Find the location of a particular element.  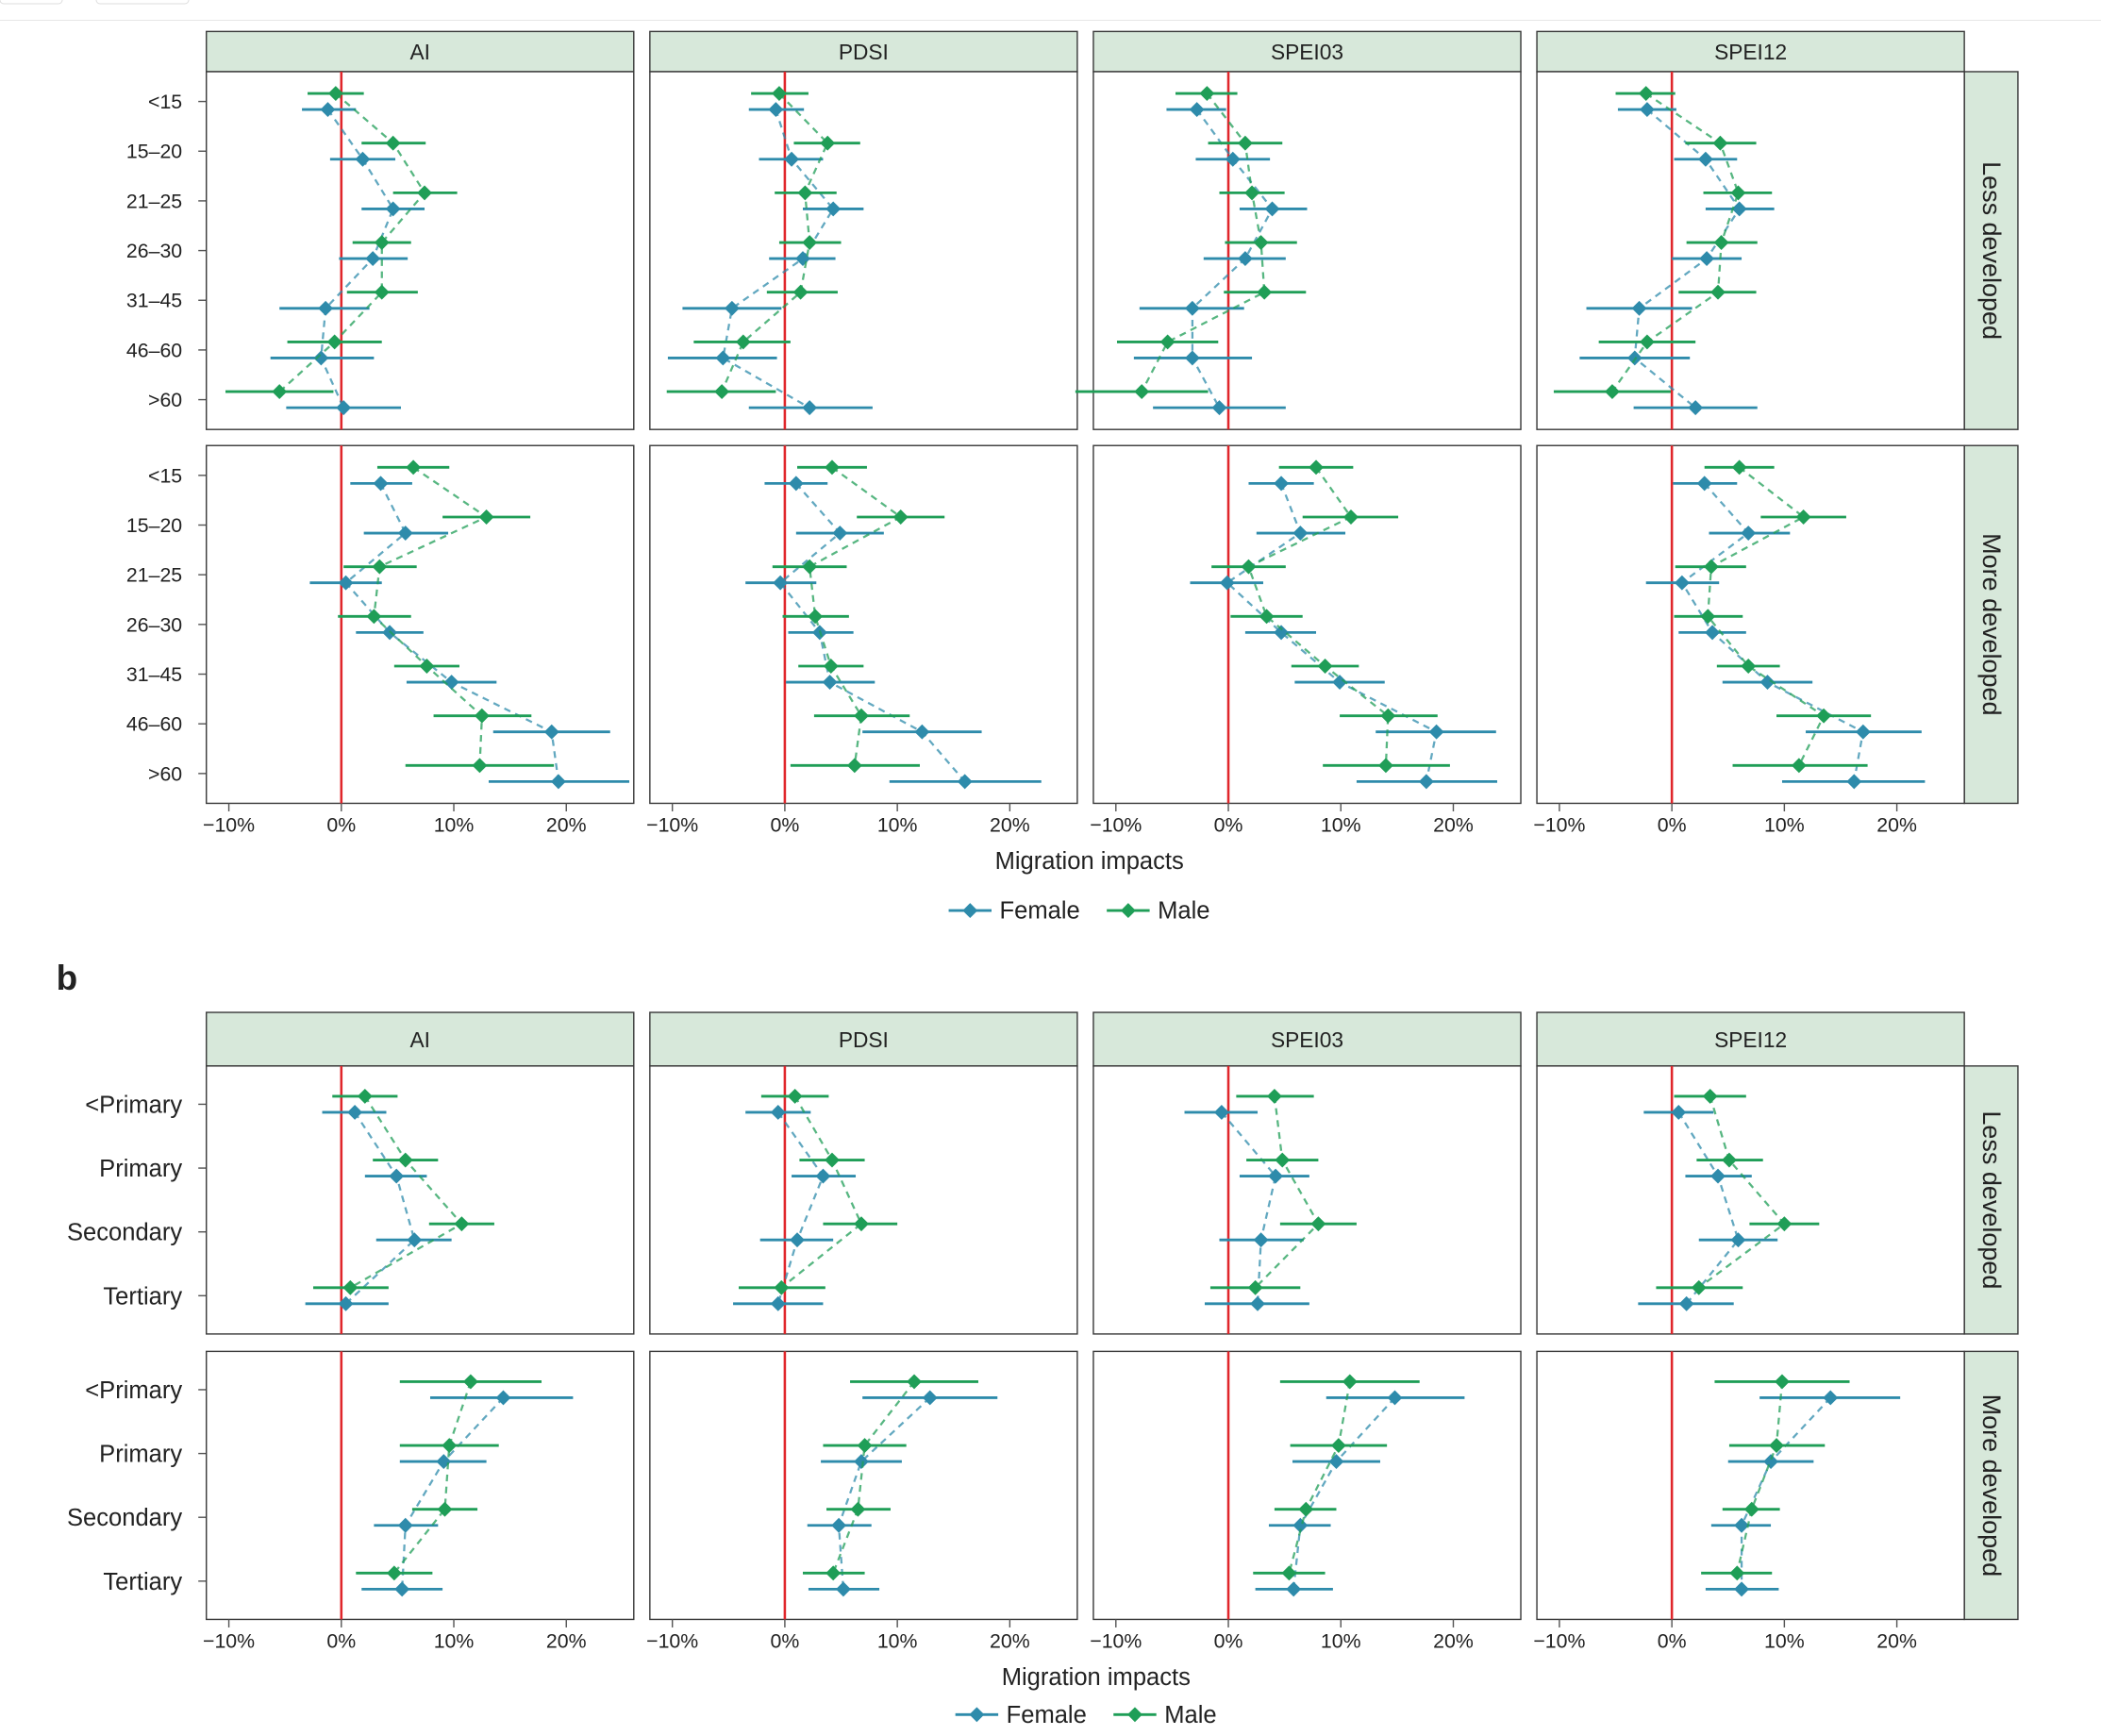

strip-label-pdsi: PDSI is located at coordinates (864, 1039).